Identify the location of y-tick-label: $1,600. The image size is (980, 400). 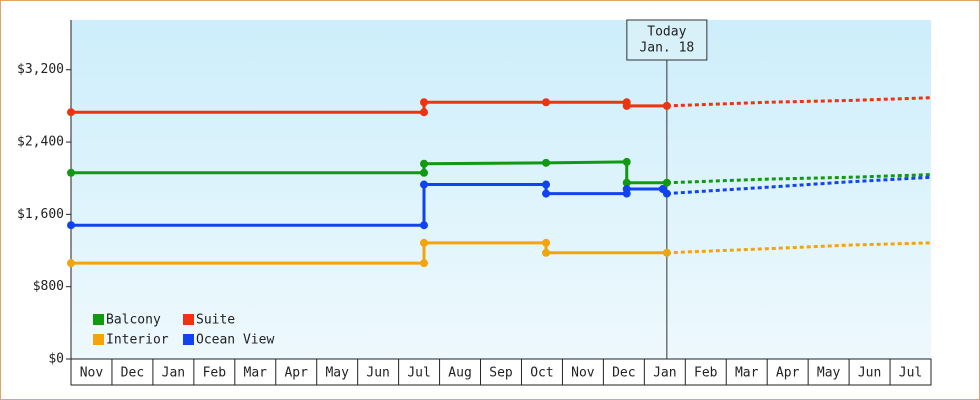
(40, 214).